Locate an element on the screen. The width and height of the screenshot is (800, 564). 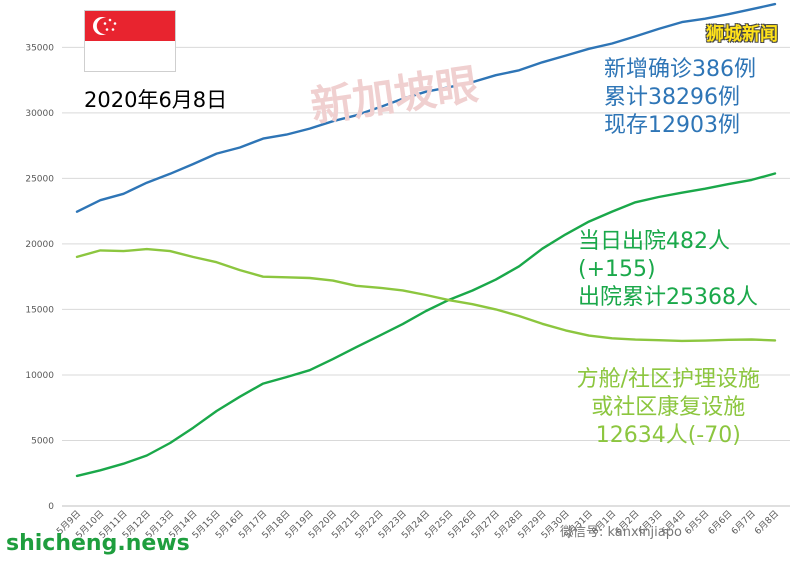
y-tick-label: 15000 is located at coordinates (39, 310).